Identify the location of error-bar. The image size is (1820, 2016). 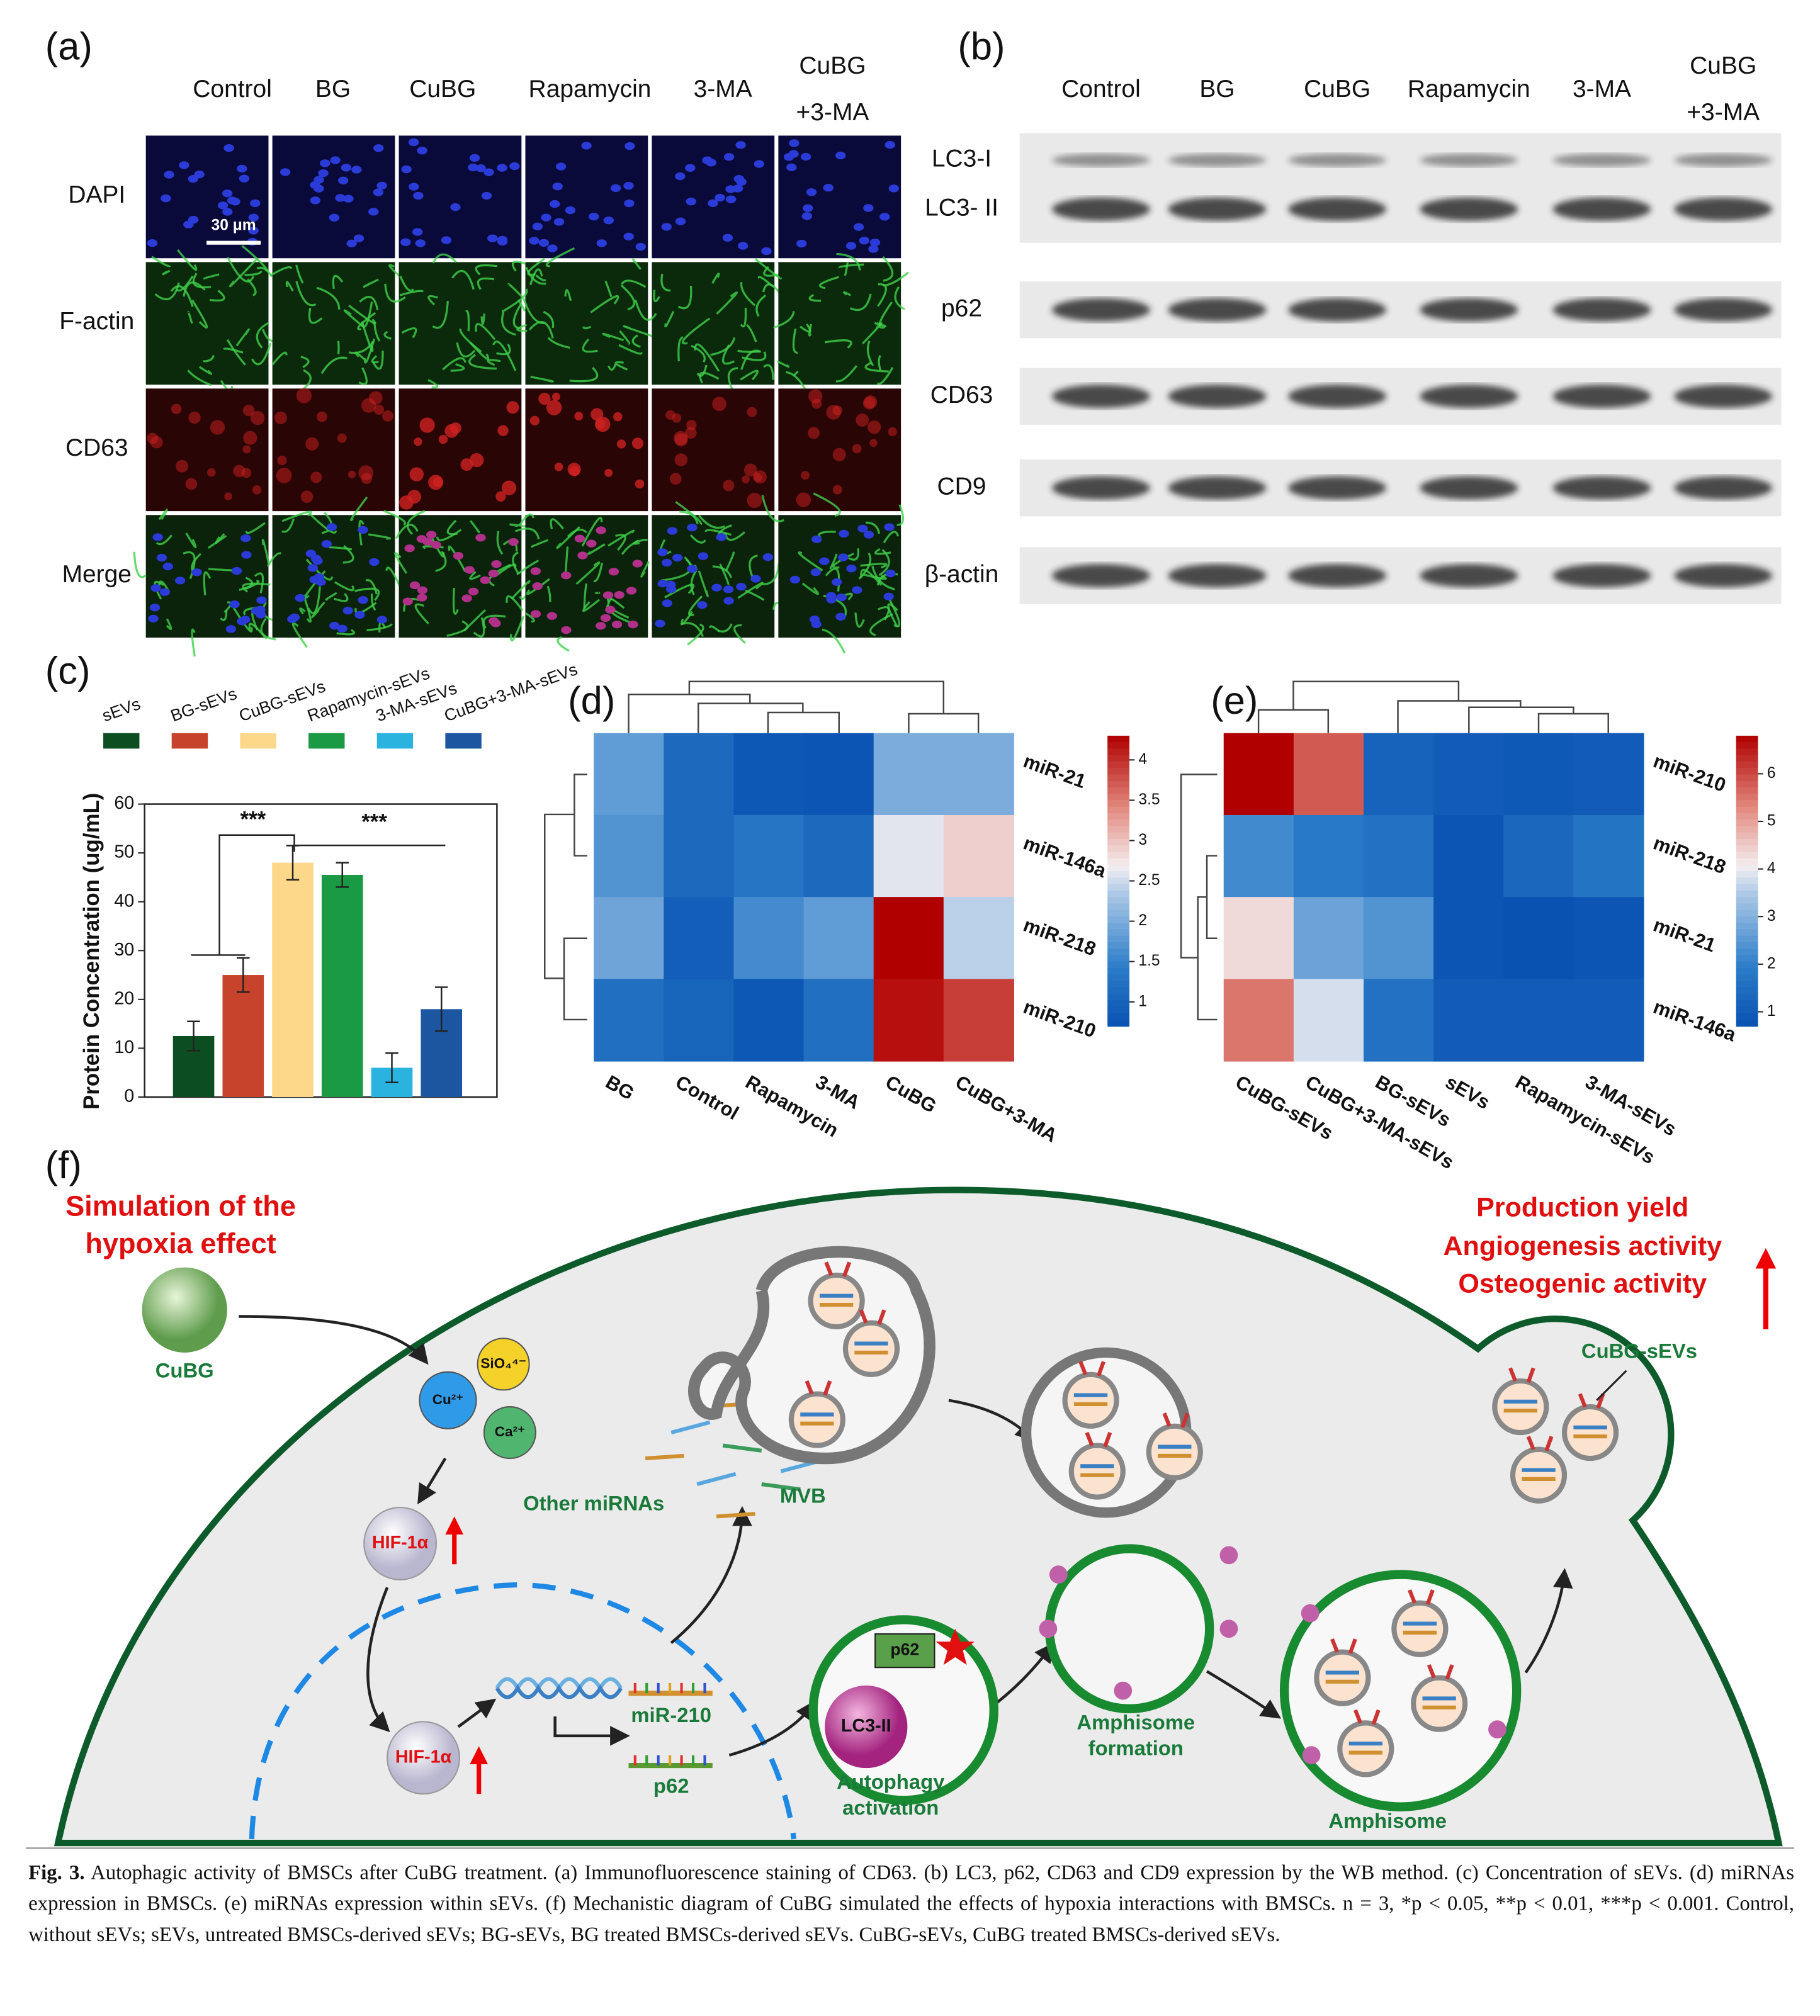
(391, 1067).